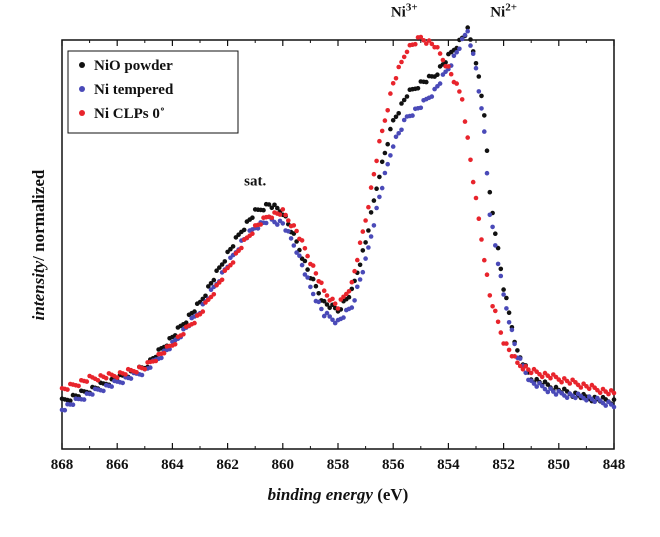  I want to click on legend-items: NiO powder Ni tempered Ni CLPs 0˚, so click(126, 90).